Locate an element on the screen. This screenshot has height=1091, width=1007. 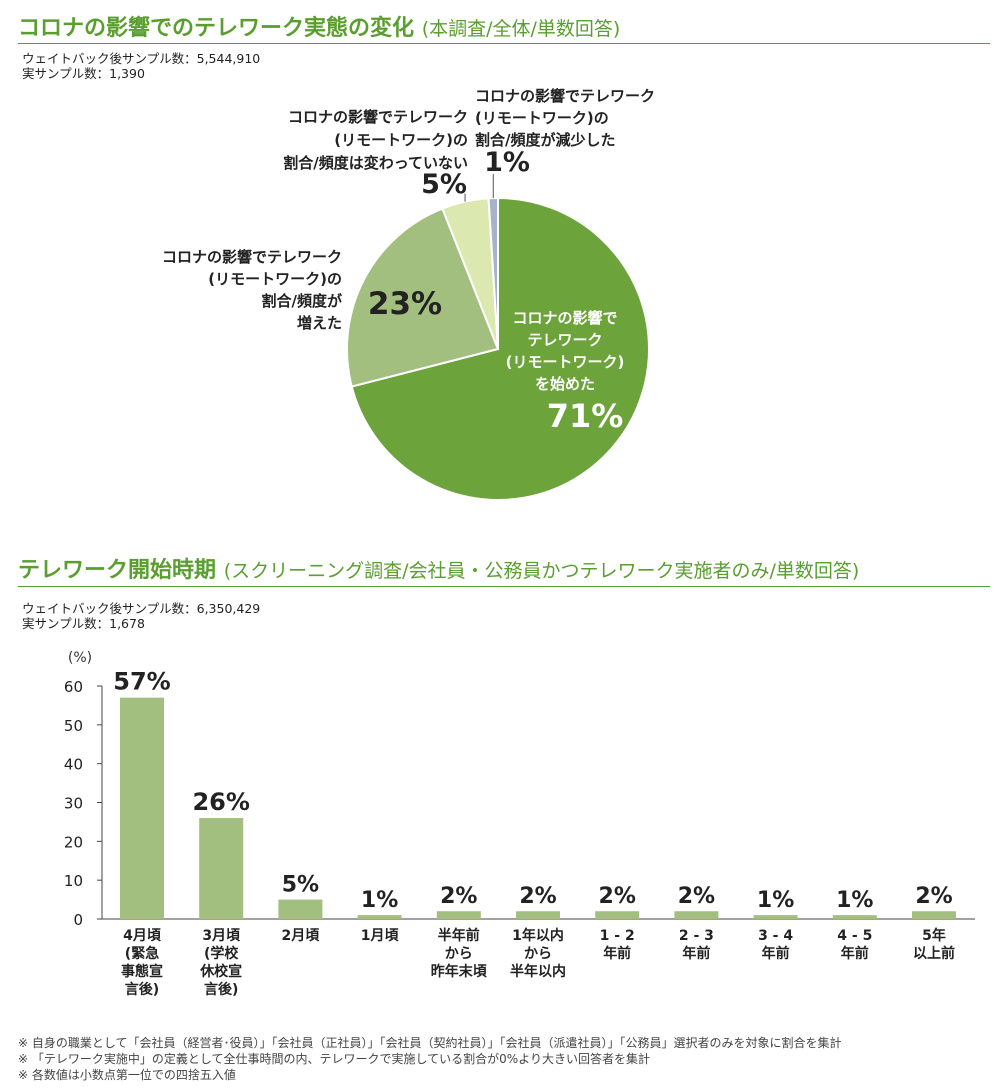
y-tick-label-6: 60 is located at coordinates (73, 687).